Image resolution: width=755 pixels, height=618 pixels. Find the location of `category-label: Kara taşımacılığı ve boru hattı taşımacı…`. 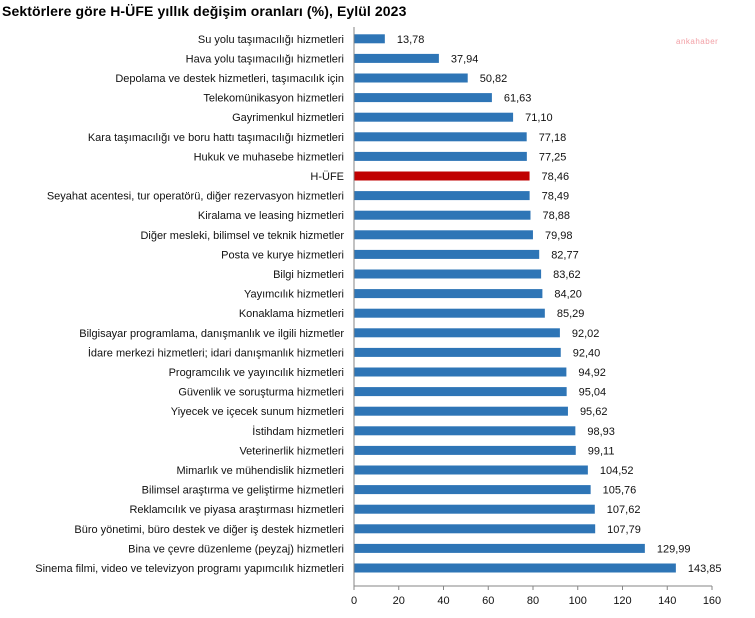

category-label: Kara taşımacılığı ve boru hattı taşımacı… is located at coordinates (216, 138).